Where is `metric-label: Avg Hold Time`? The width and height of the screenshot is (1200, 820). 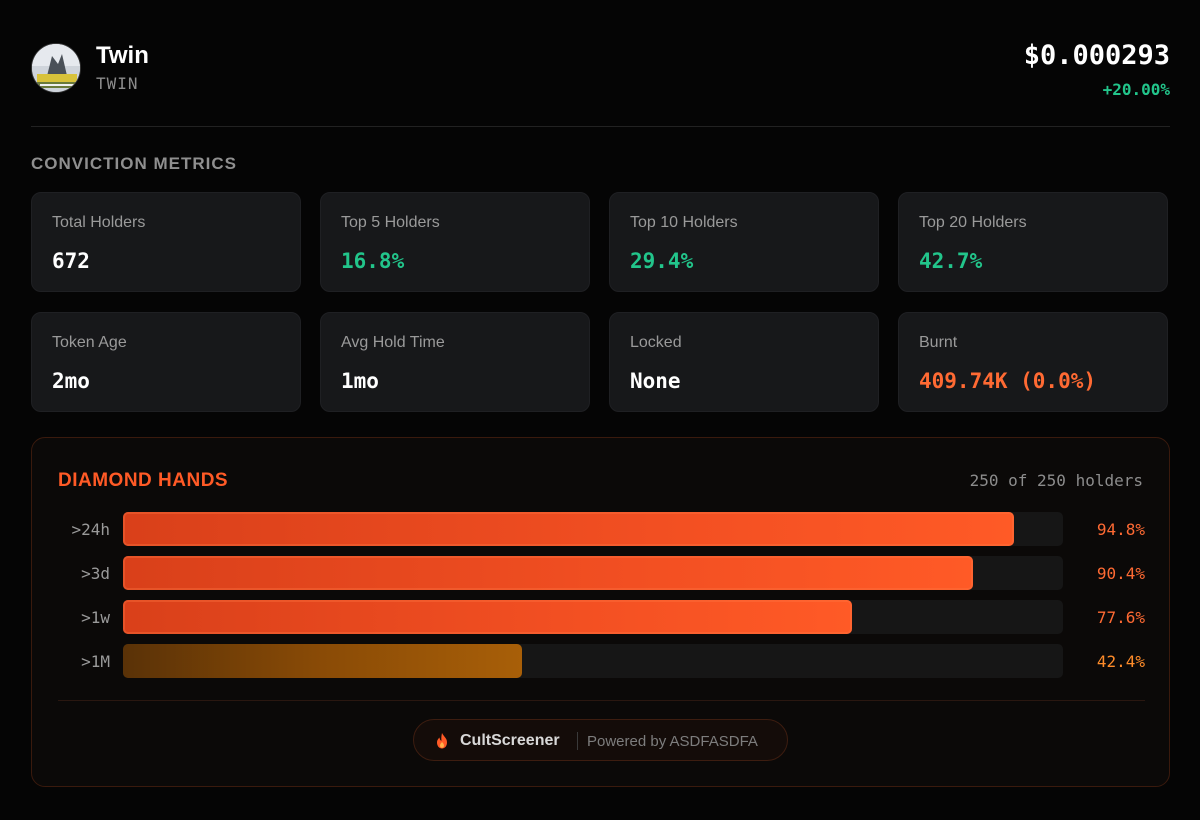 metric-label: Avg Hold Time is located at coordinates (393, 342).